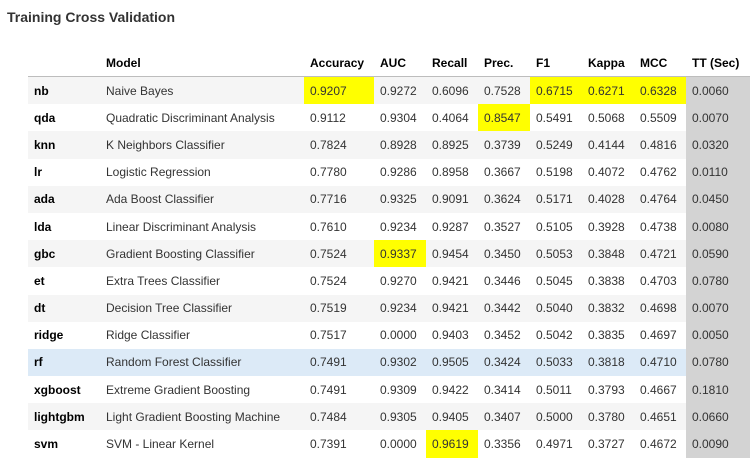  What do you see at coordinates (452, 199) in the screenshot?
I see `cell-recall: 0.9091` at bounding box center [452, 199].